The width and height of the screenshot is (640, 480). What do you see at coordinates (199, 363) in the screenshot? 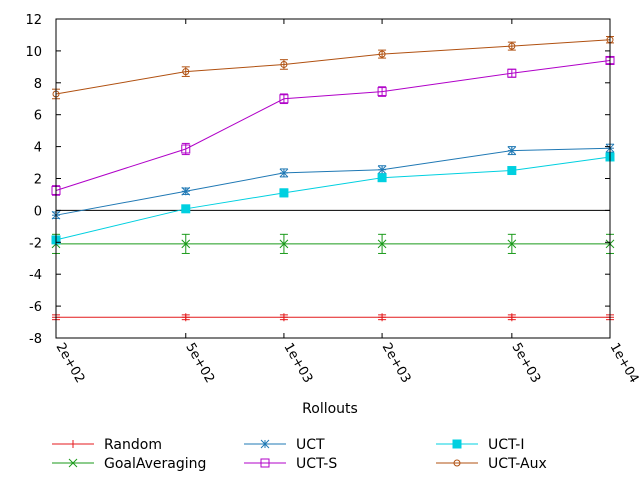
I see `x-tick-label: 5e+02` at bounding box center [199, 363].